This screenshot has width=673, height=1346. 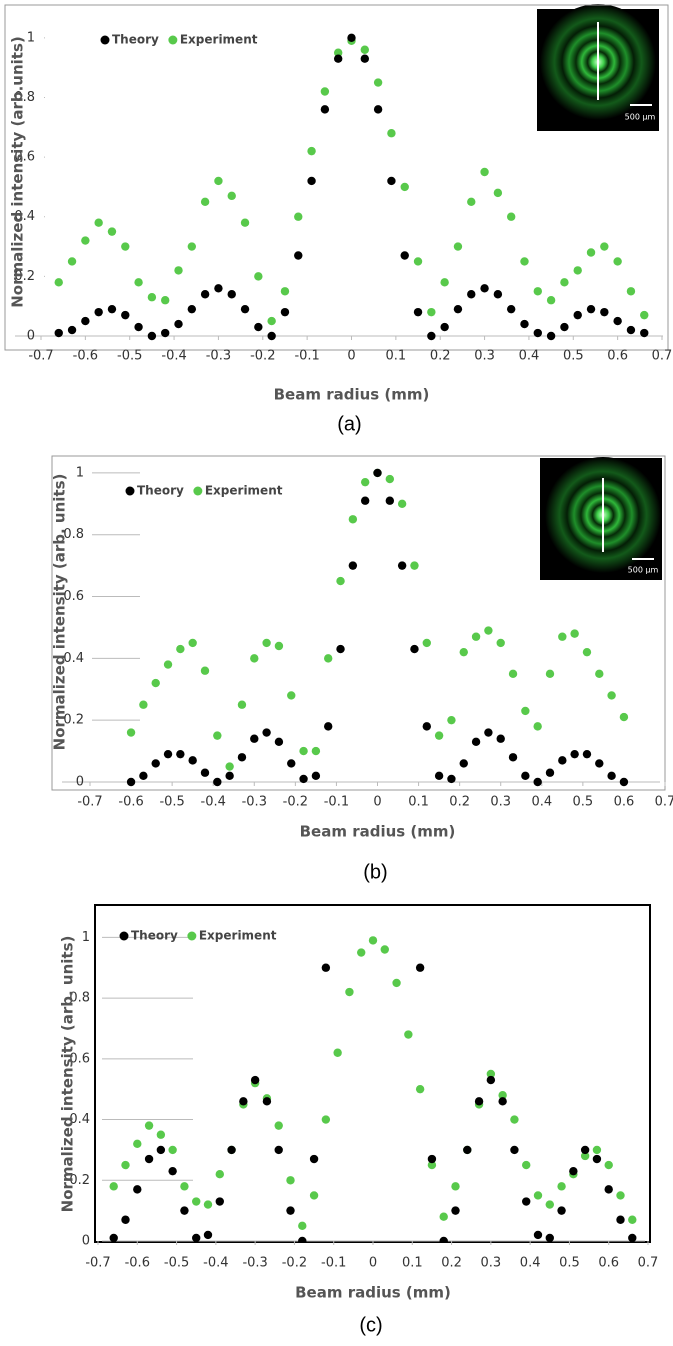 I want to click on x-tick-label: 0.2, so click(x=451, y=1263).